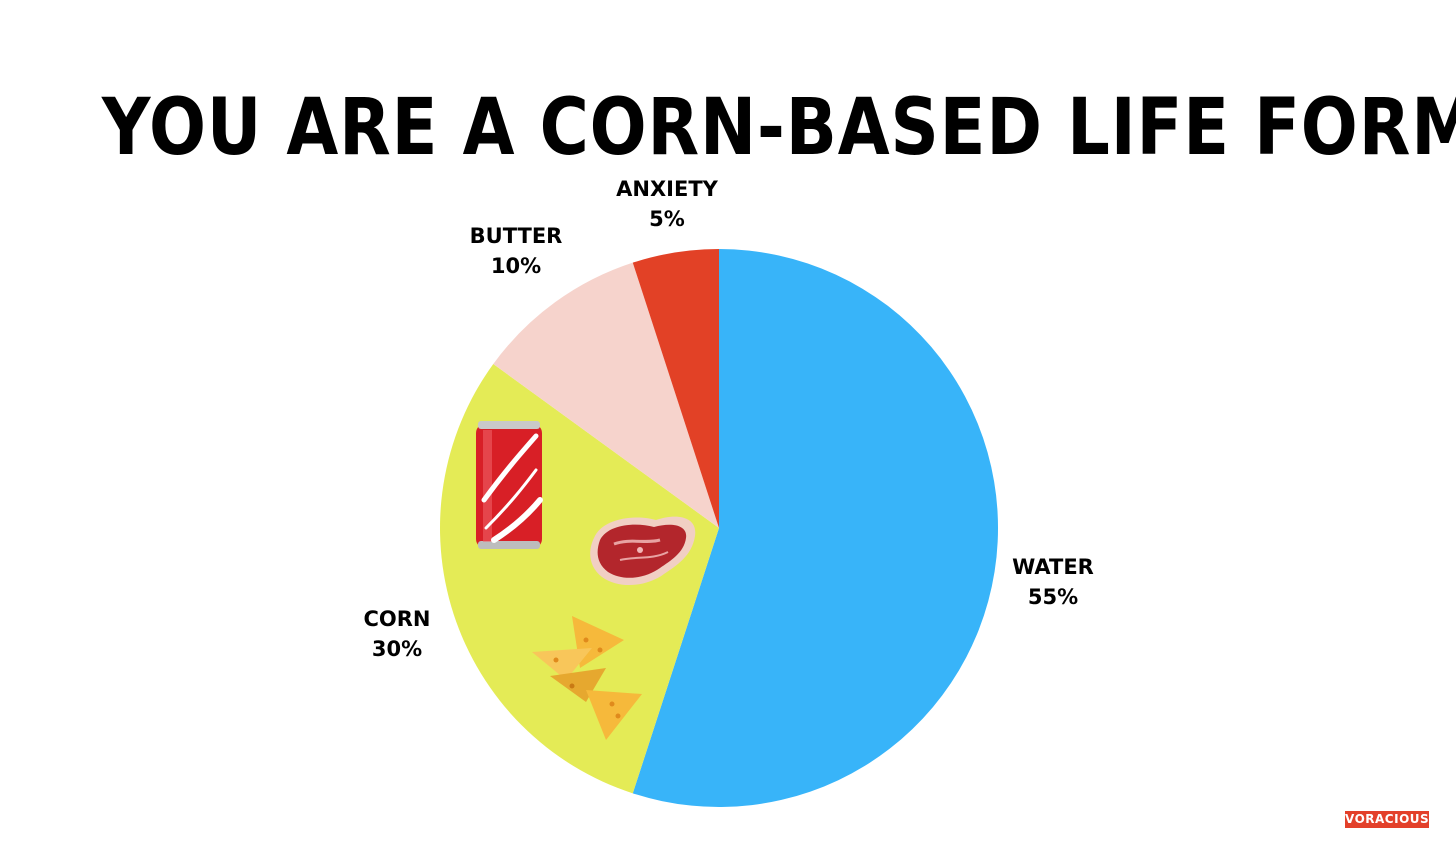  What do you see at coordinates (397, 649) in the screenshot?
I see `slice-label-corn-value: 30%` at bounding box center [397, 649].